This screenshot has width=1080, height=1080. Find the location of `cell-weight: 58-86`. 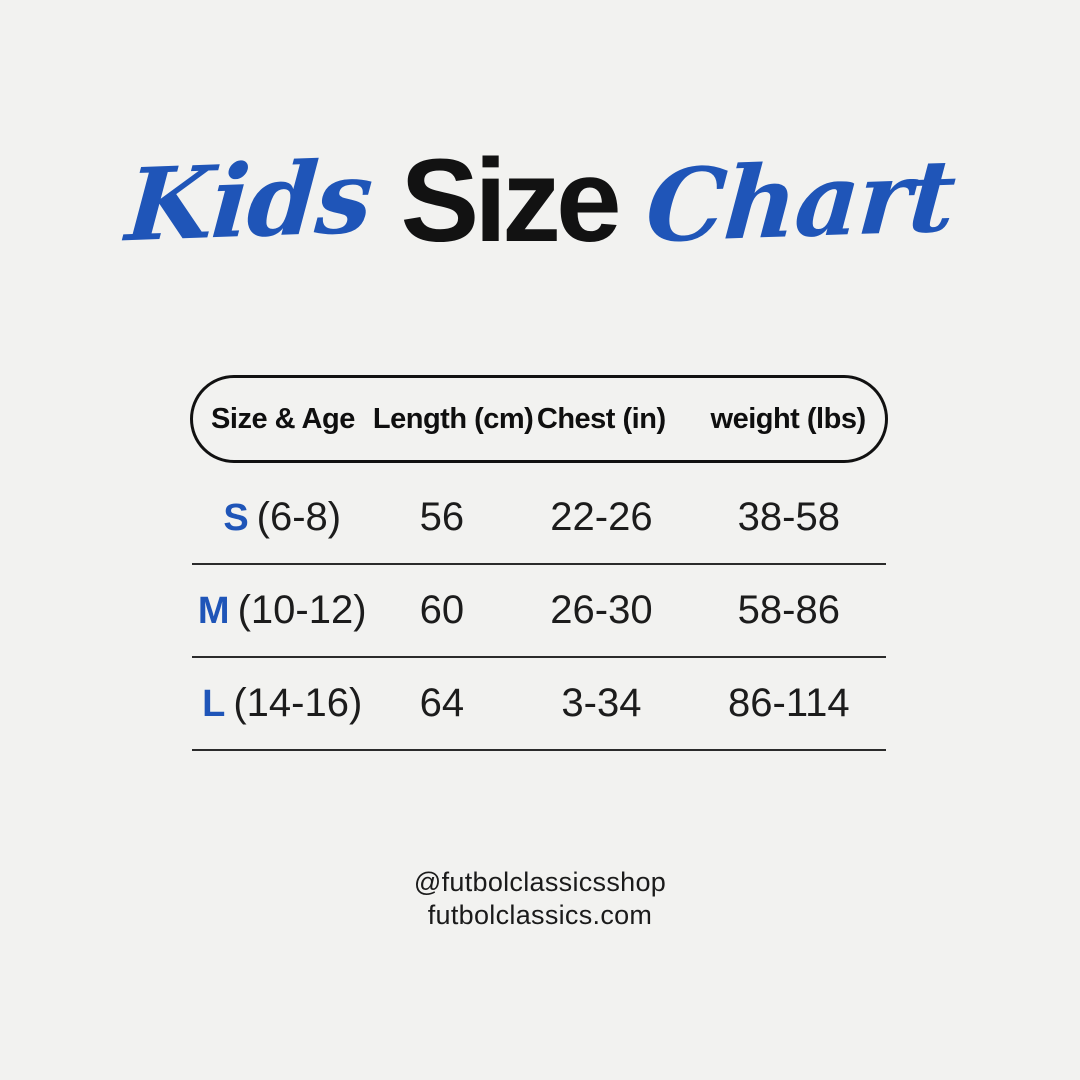

cell-weight: 58-86 is located at coordinates (788, 610).